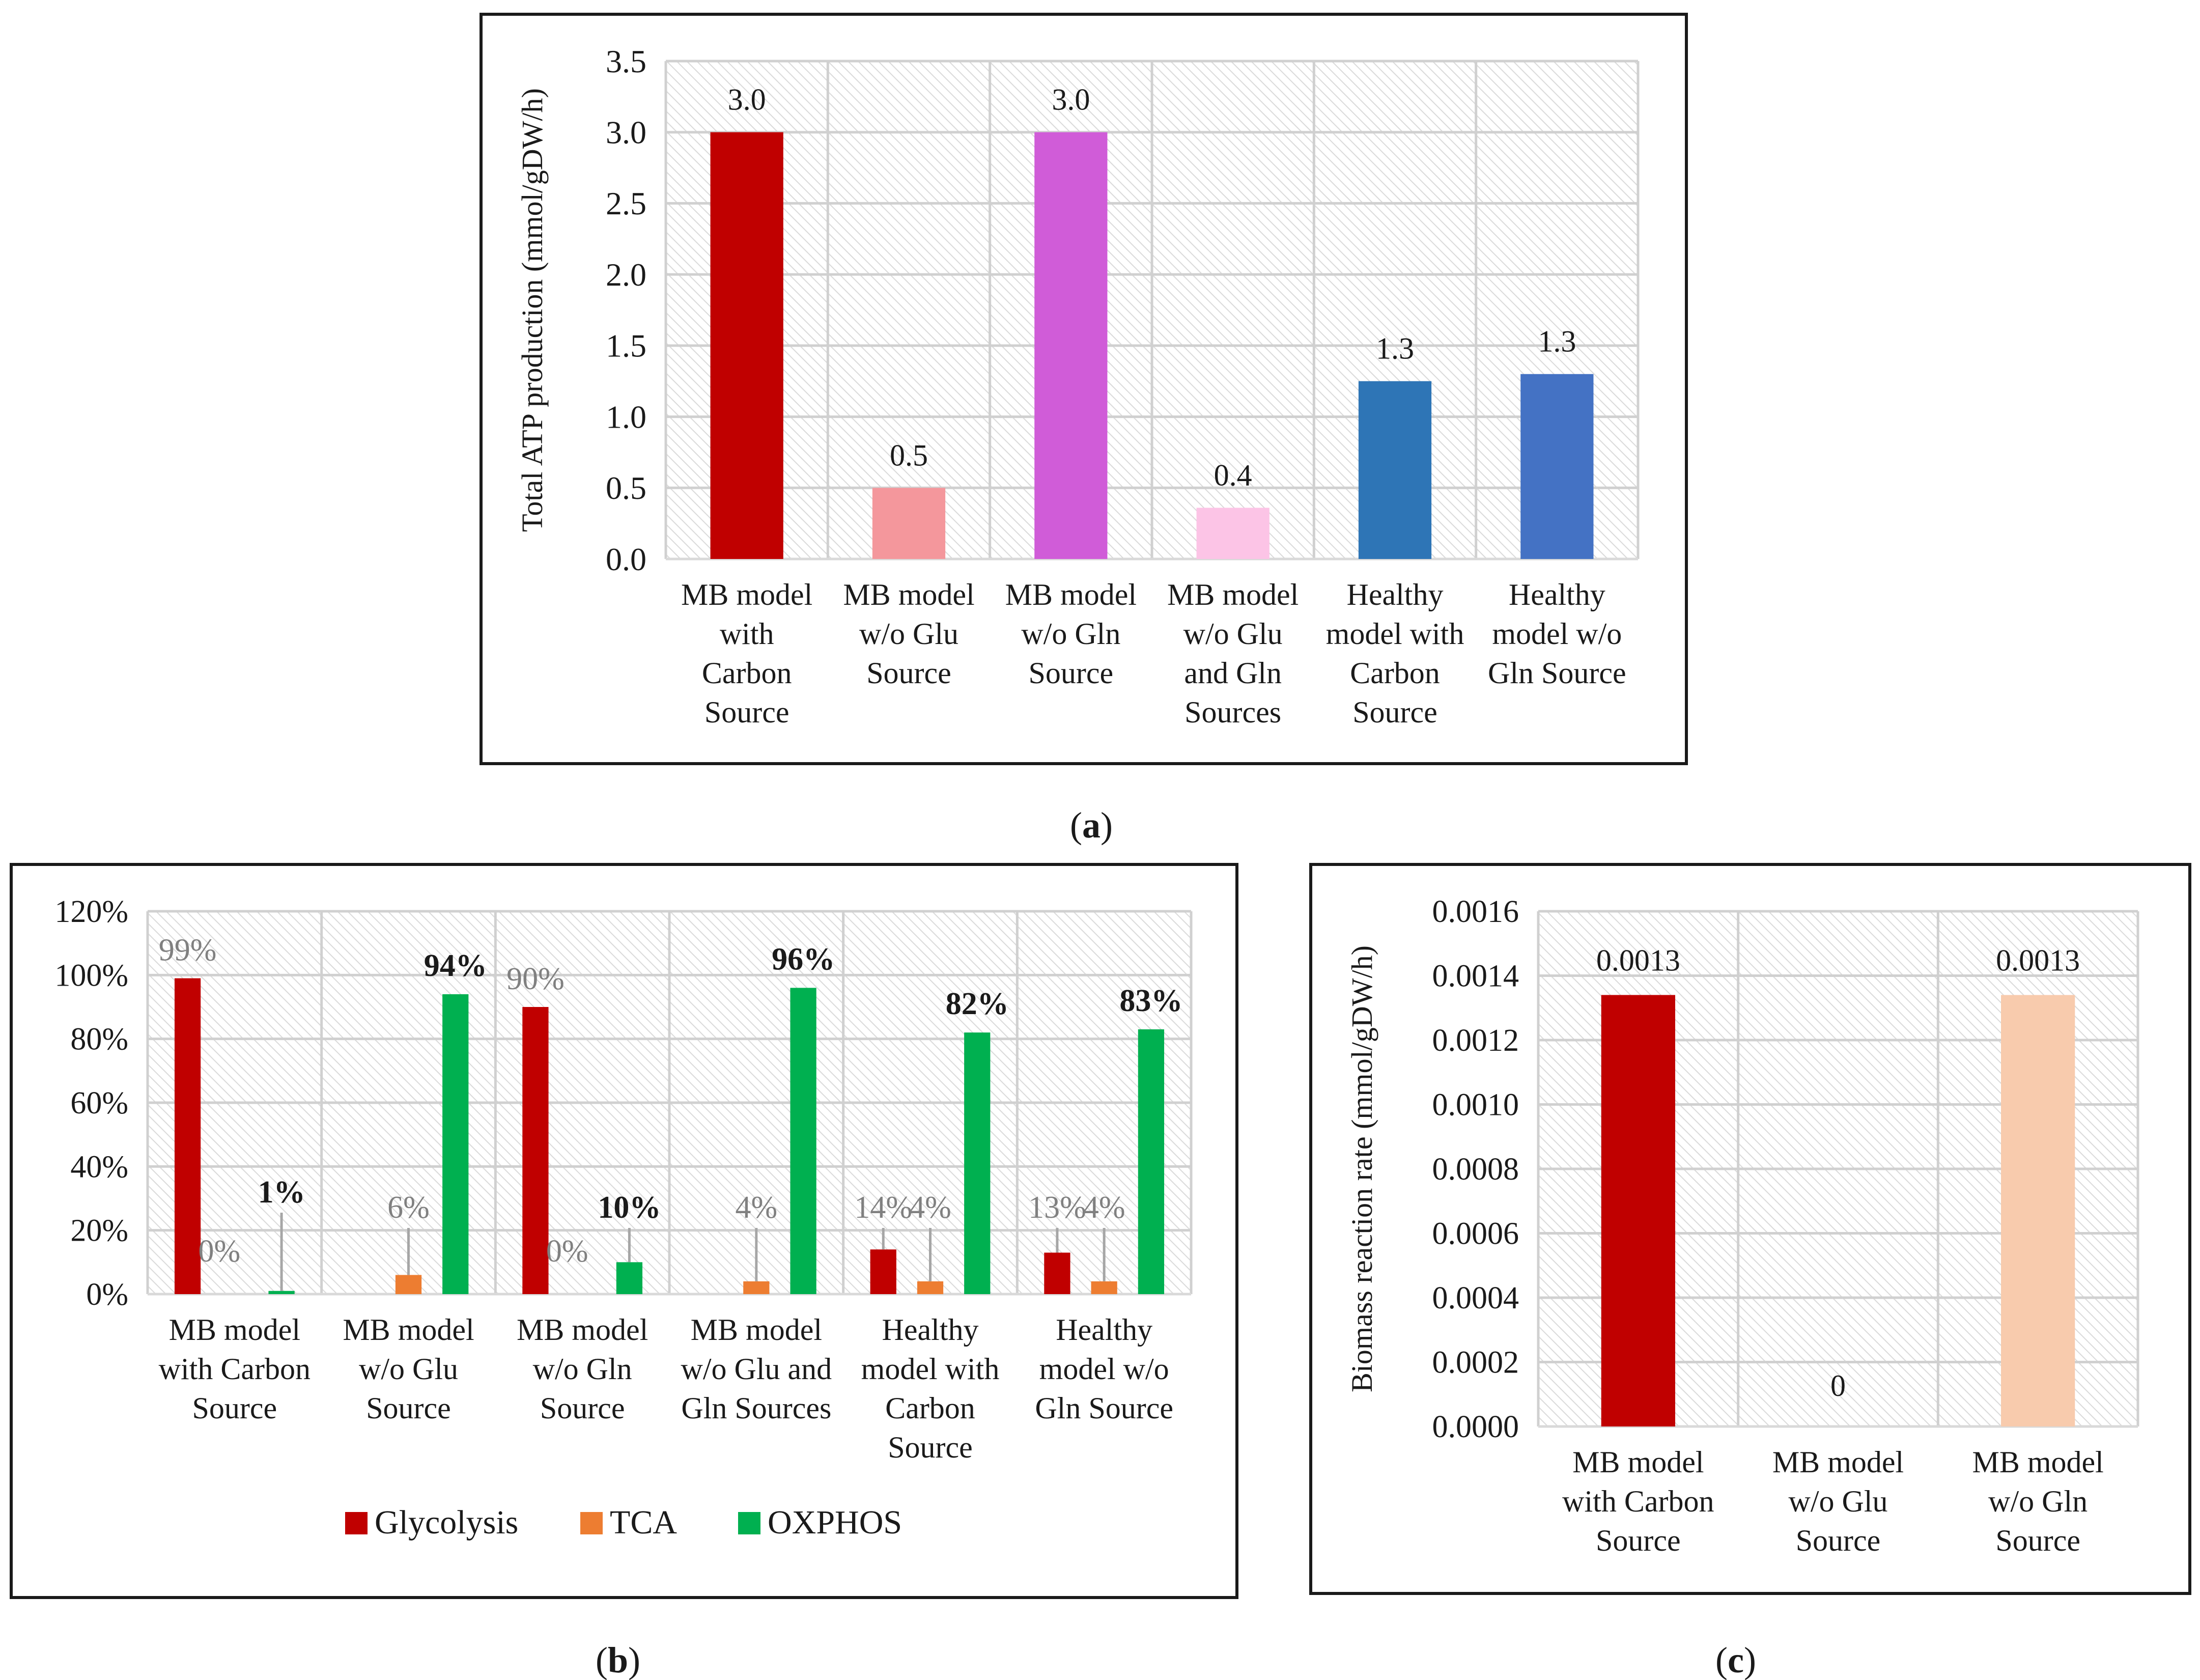 This screenshot has width=2200, height=1680. What do you see at coordinates (1233, 673) in the screenshot?
I see `x-category-label: and Gln` at bounding box center [1233, 673].